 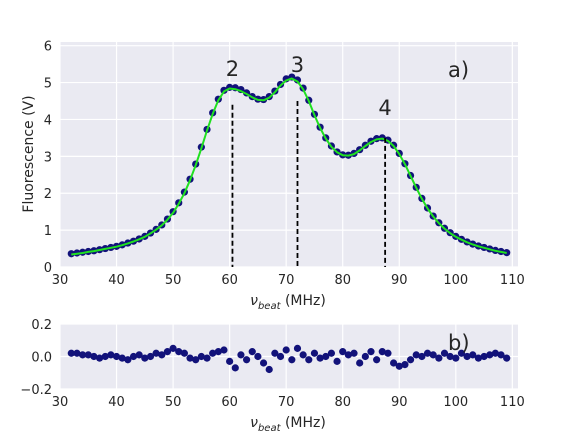 I want to click on x-axis-subscript-b: beat, so click(x=270, y=427).